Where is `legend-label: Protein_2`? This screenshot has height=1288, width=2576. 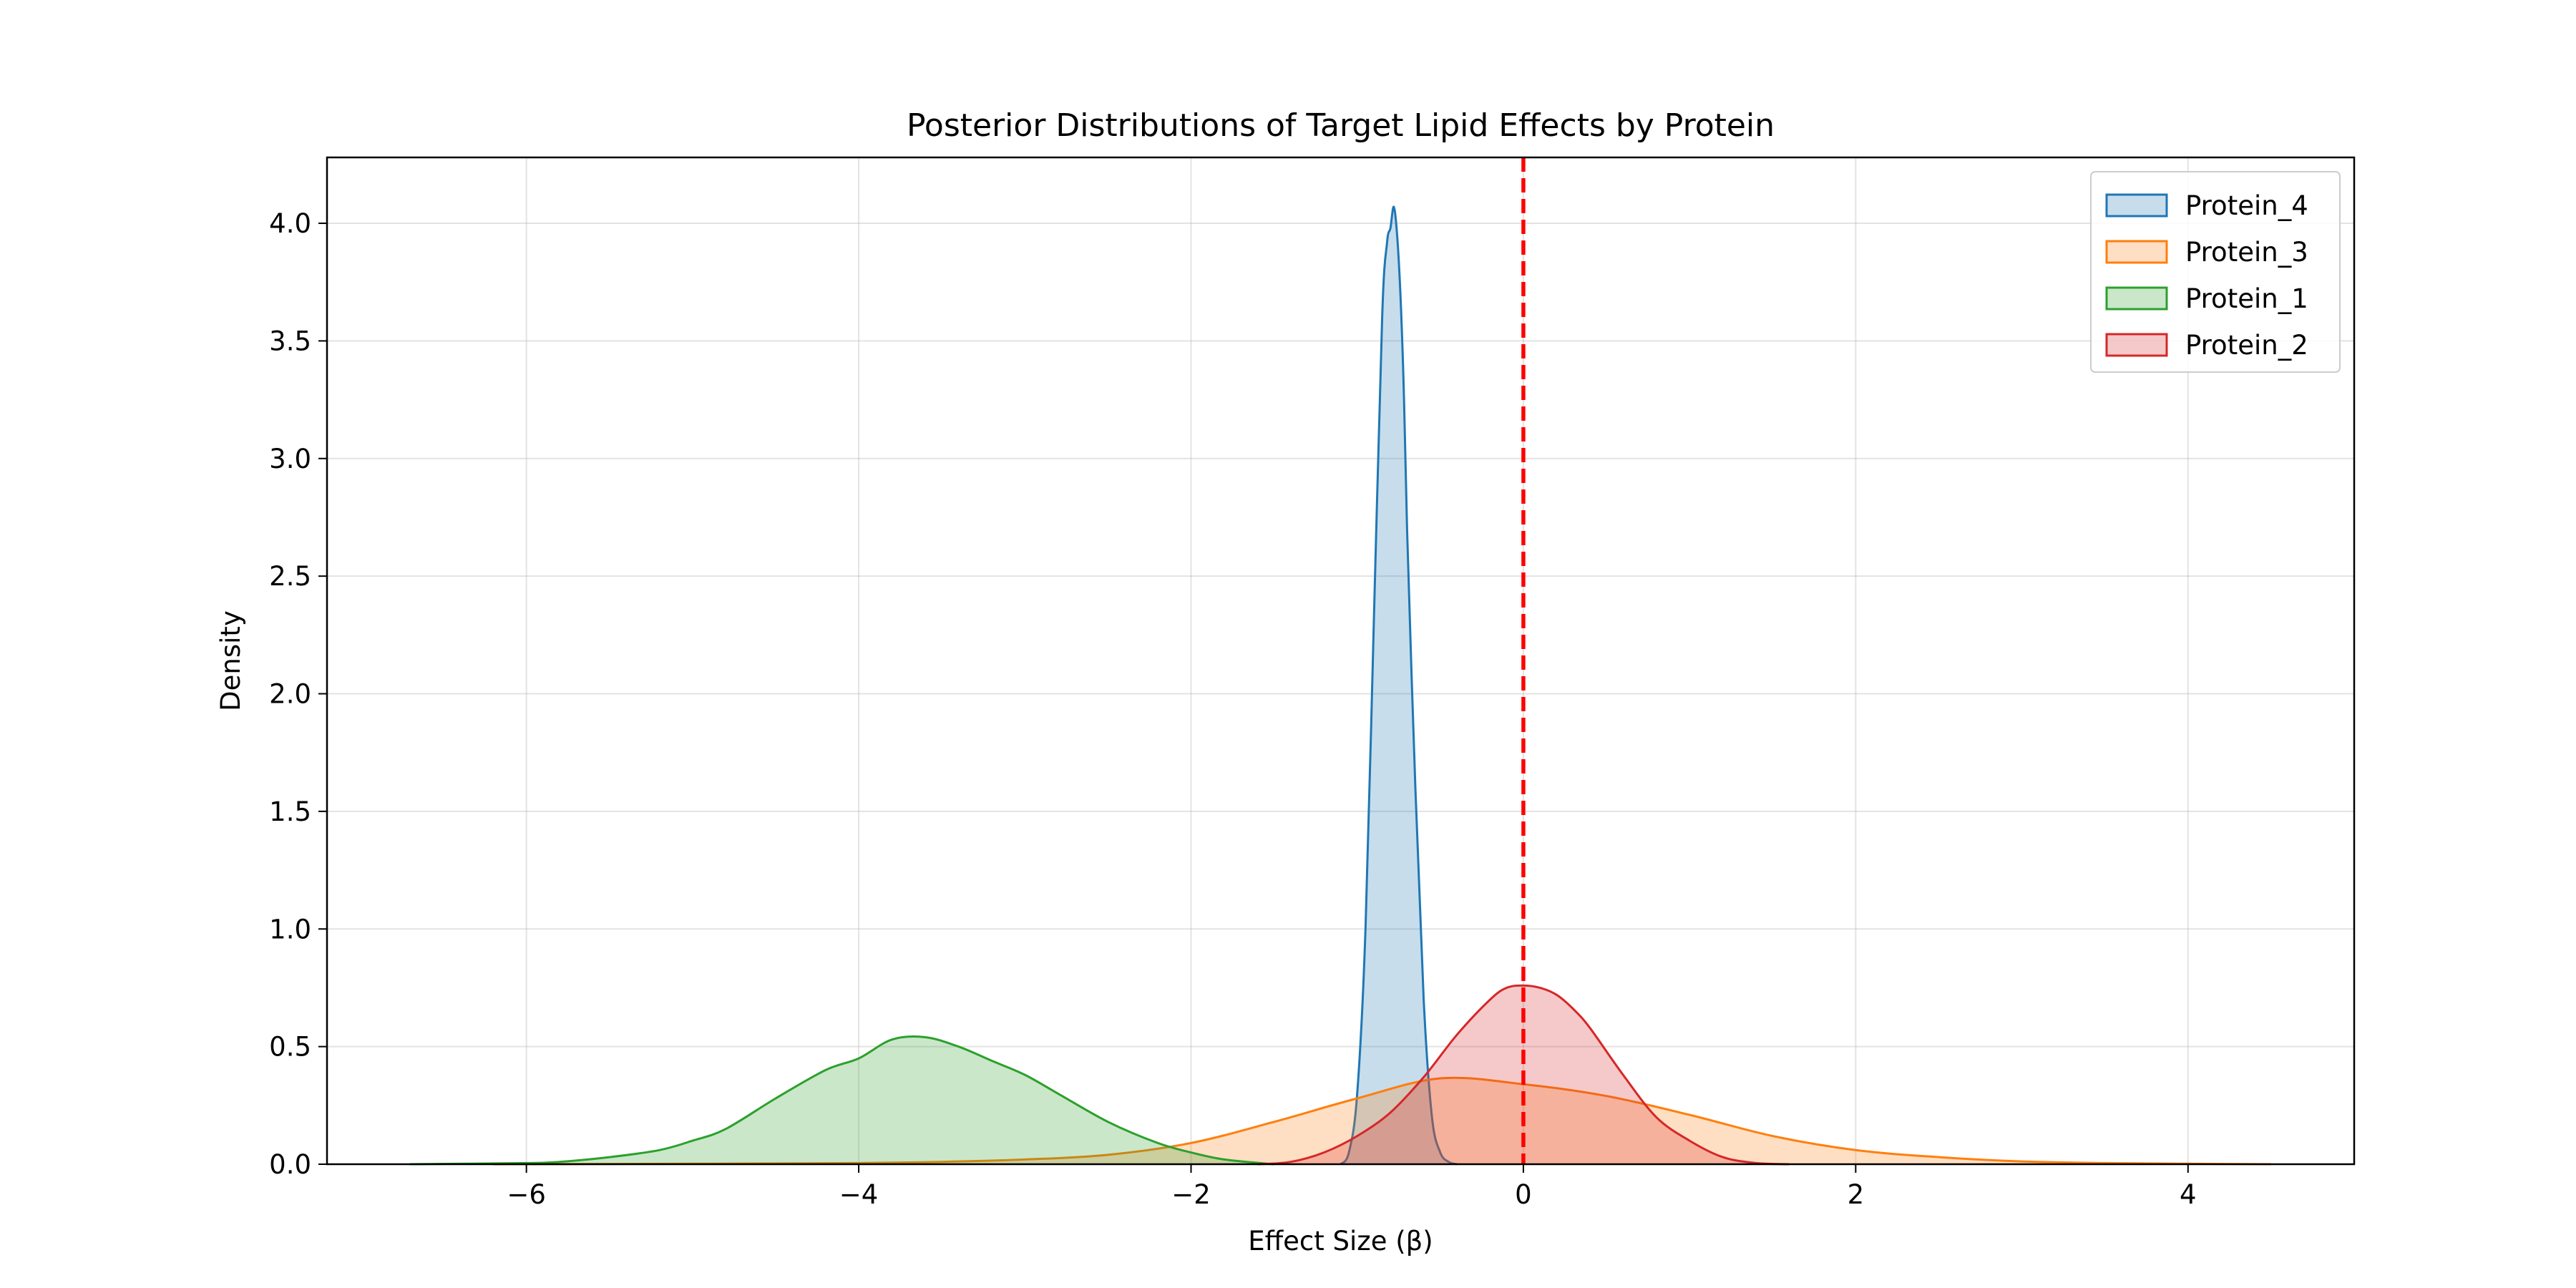 legend-label: Protein_2 is located at coordinates (2246, 345).